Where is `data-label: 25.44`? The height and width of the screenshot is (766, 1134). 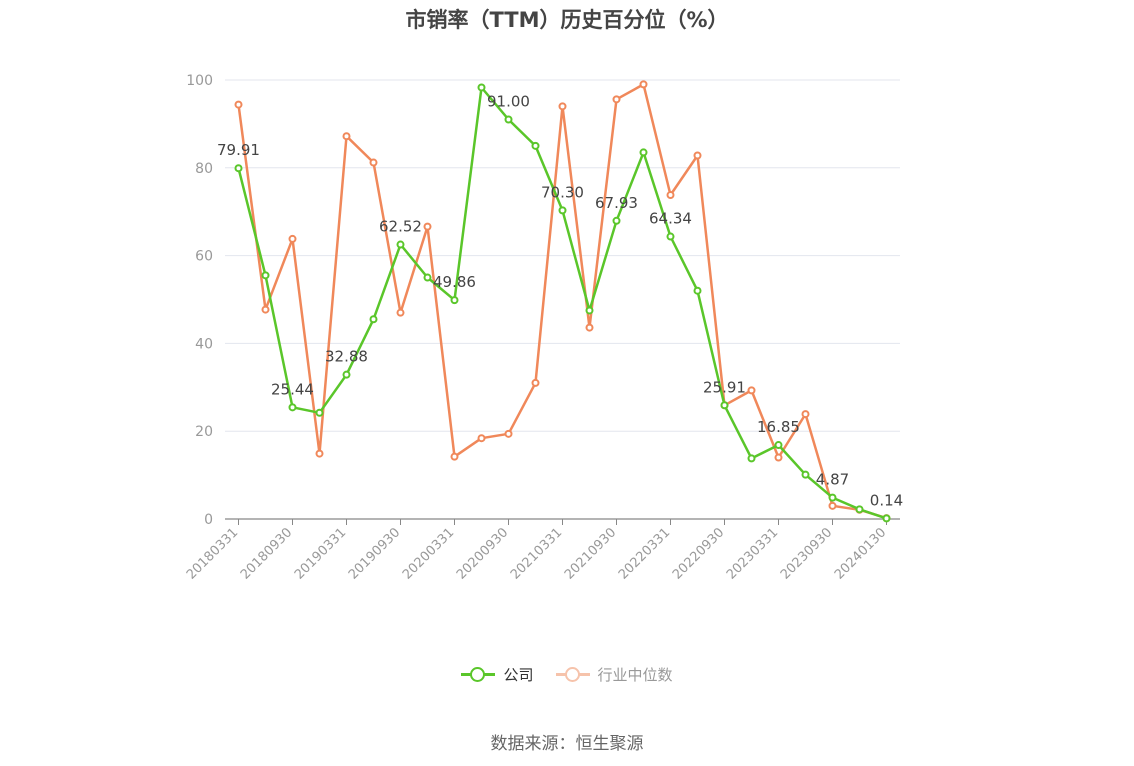 data-label: 25.44 is located at coordinates (292, 389).